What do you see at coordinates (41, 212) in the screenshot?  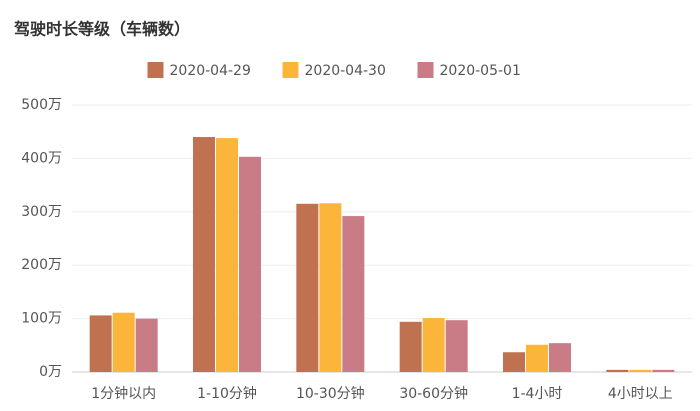 I see `y-tick-label: 300万` at bounding box center [41, 212].